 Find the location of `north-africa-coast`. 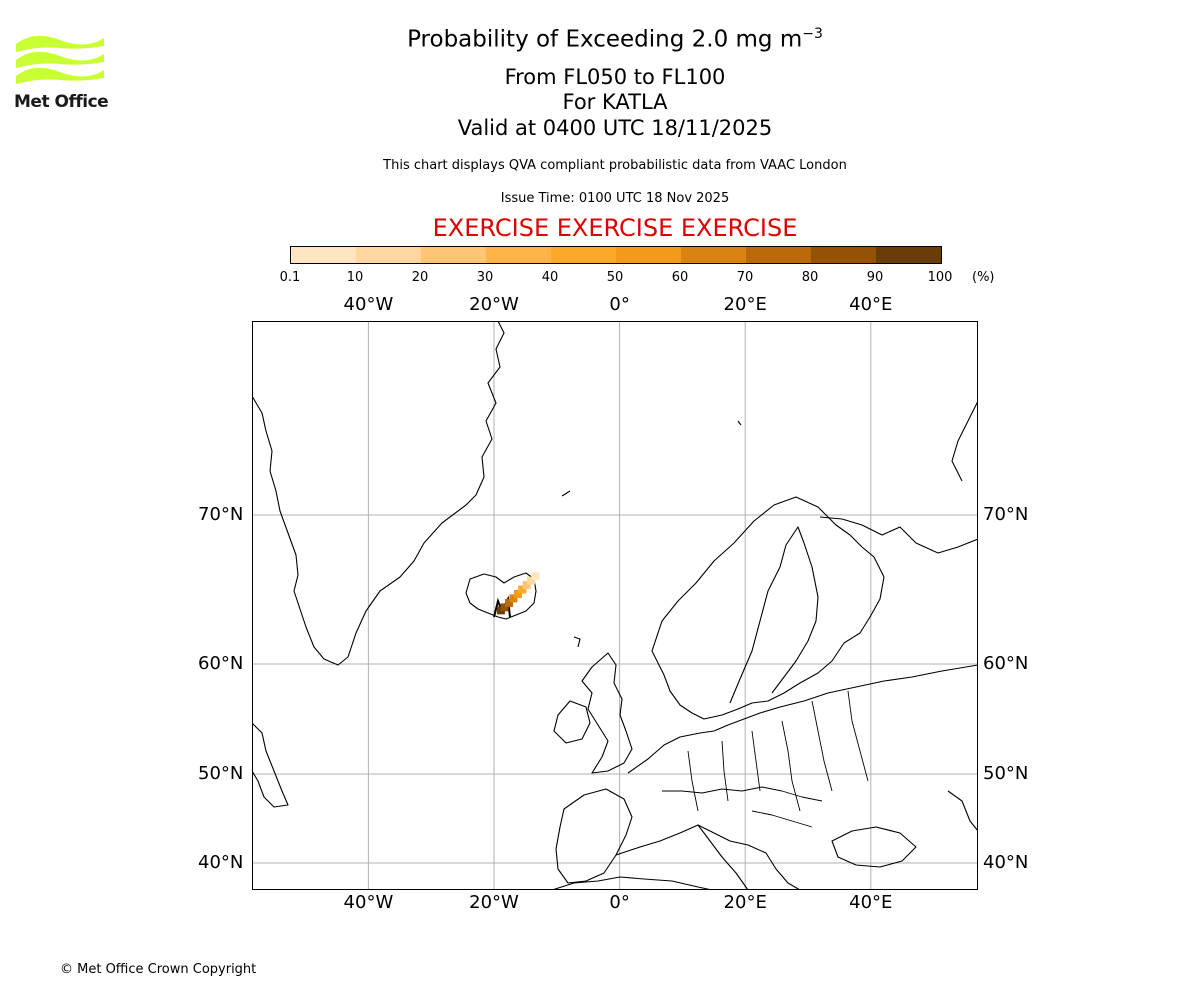

north-africa-coast is located at coordinates (632, 883).